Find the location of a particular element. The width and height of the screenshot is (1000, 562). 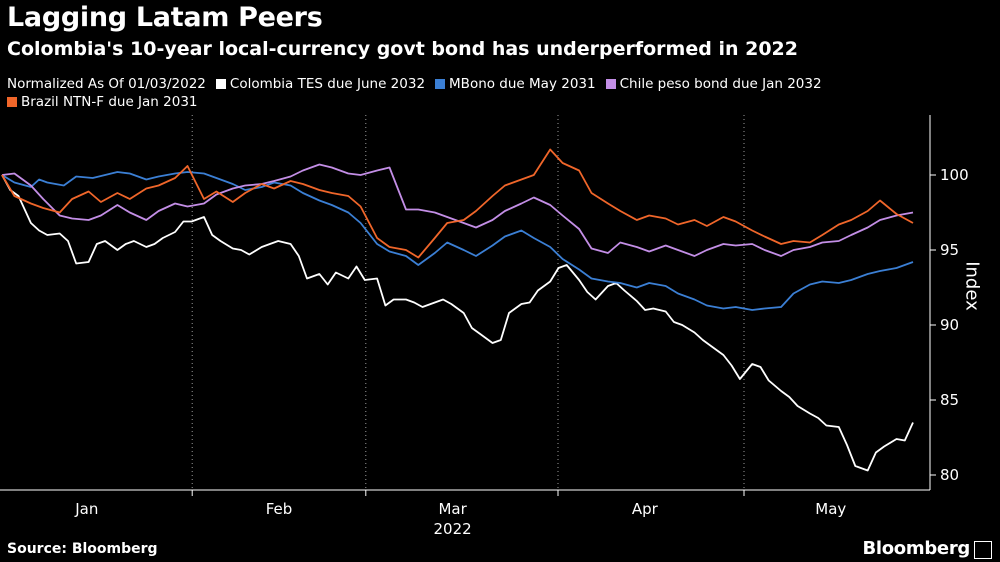

legend-swatch-brazil is located at coordinates (12, 102).